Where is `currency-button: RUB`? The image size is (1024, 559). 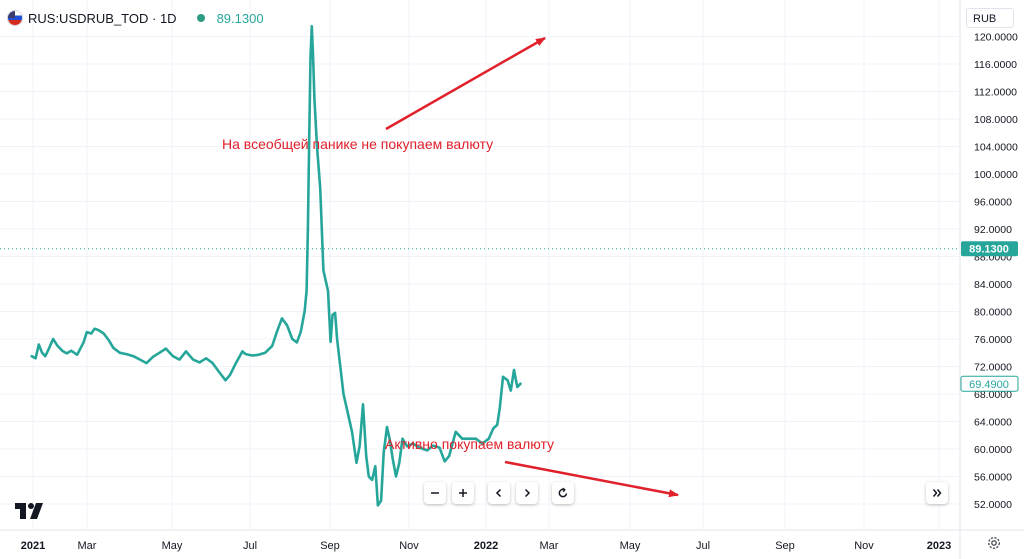
currency-button: RUB is located at coordinates (990, 18).